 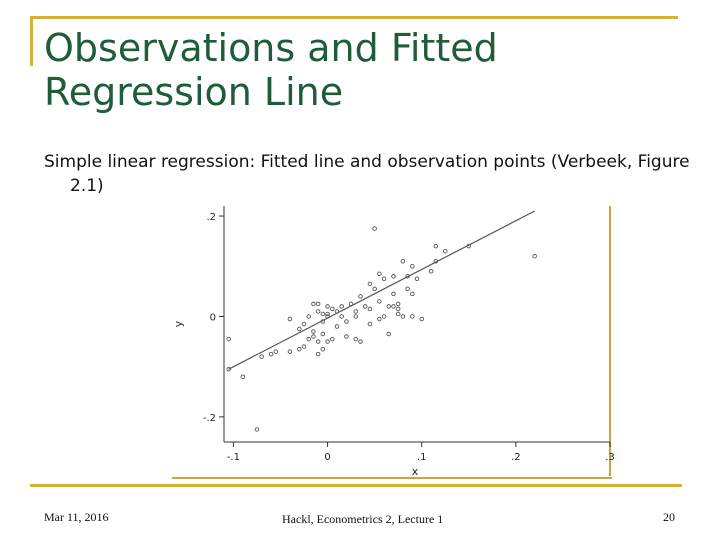 I want to click on y-ticks: -.2 0 .2, so click(x=213, y=318).